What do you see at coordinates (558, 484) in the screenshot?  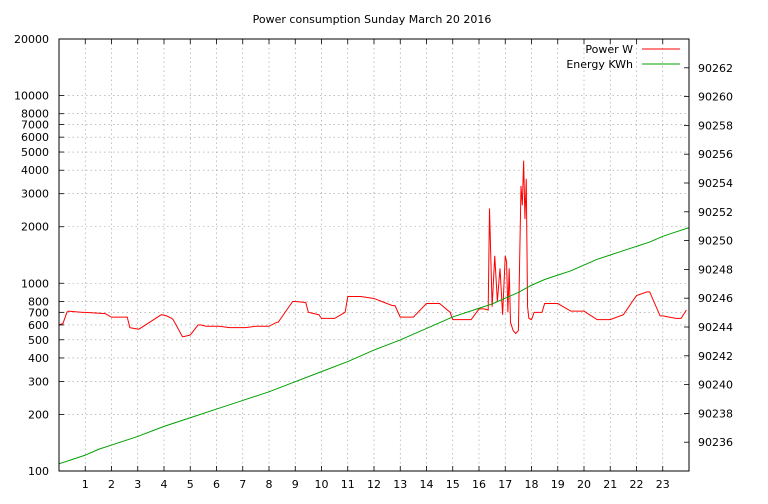 I see `x-tick-label: 19` at bounding box center [558, 484].